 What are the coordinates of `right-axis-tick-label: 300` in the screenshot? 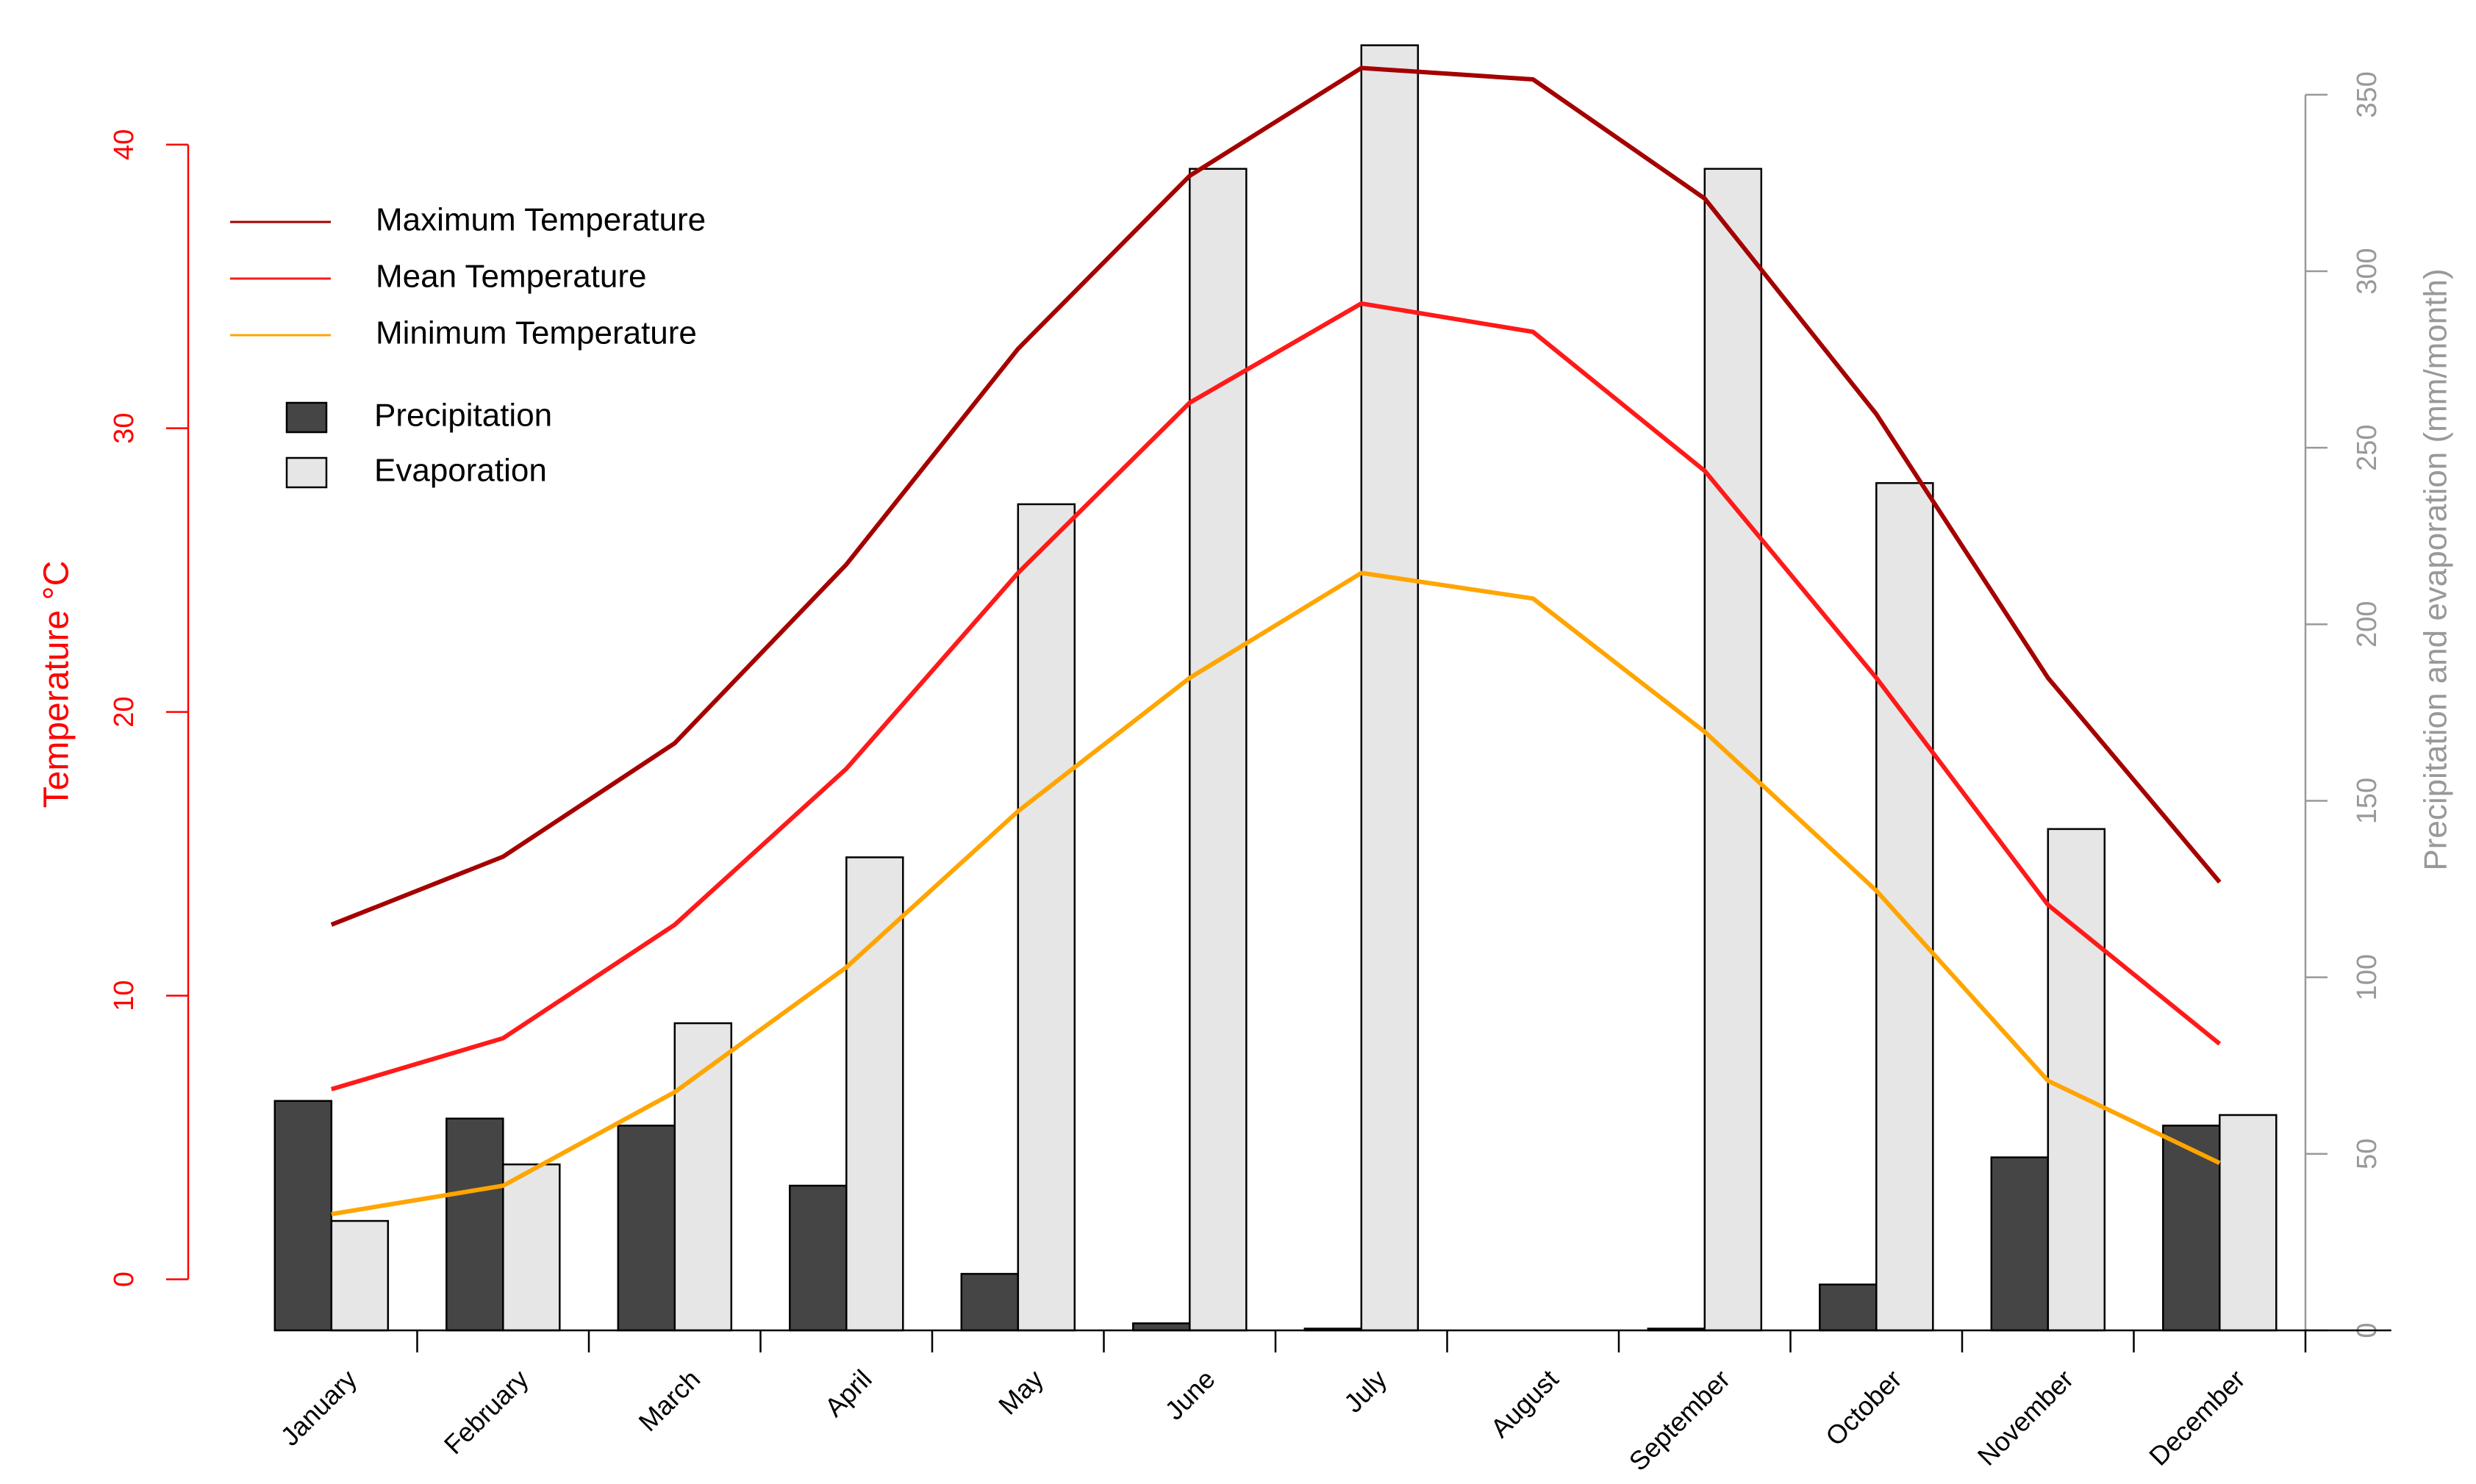 It's located at (2367, 271).